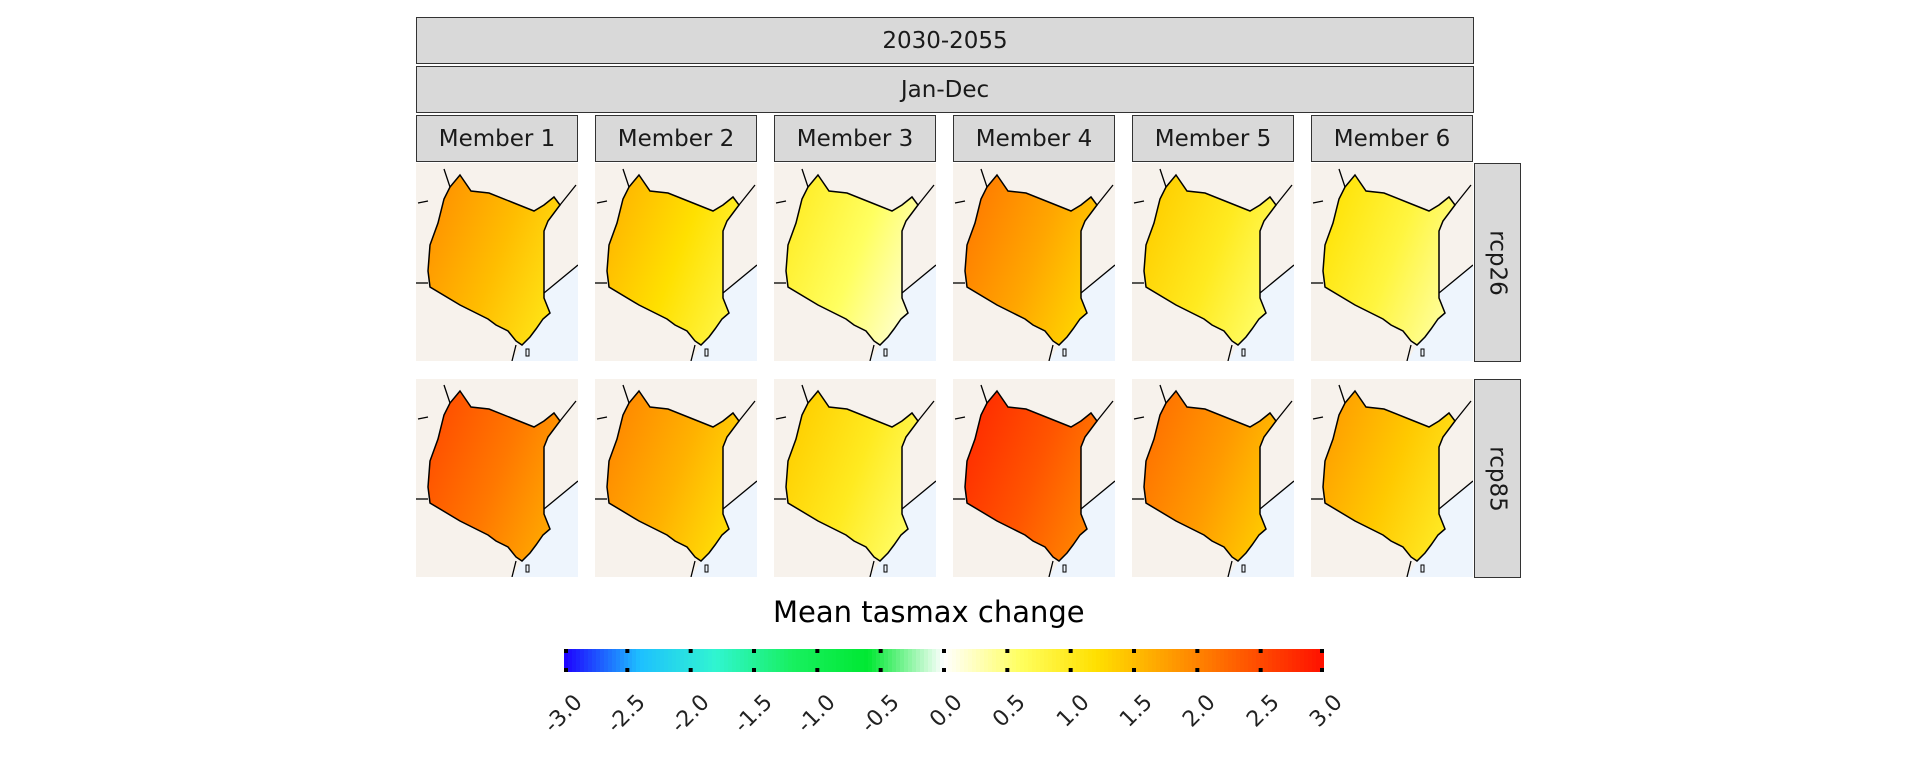 This screenshot has height=768, width=1920. What do you see at coordinates (1213, 138) in the screenshot?
I see `facet-strip-member-5: Member 5` at bounding box center [1213, 138].